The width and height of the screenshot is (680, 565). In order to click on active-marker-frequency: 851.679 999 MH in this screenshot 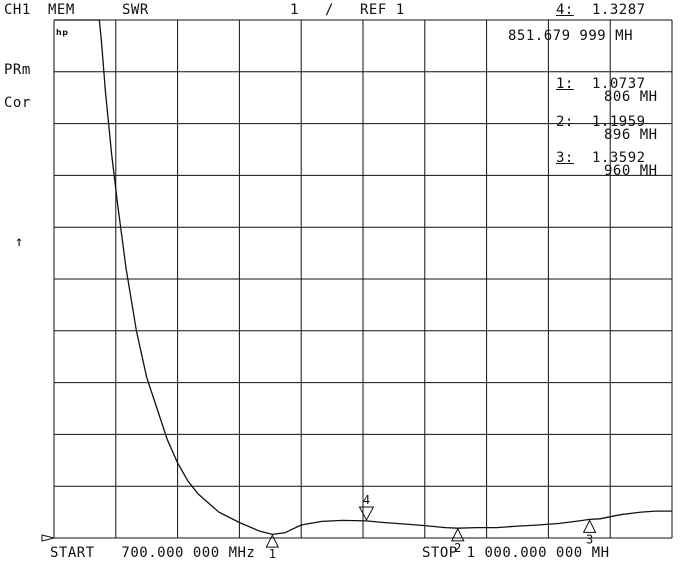, I will do `click(571, 36)`.